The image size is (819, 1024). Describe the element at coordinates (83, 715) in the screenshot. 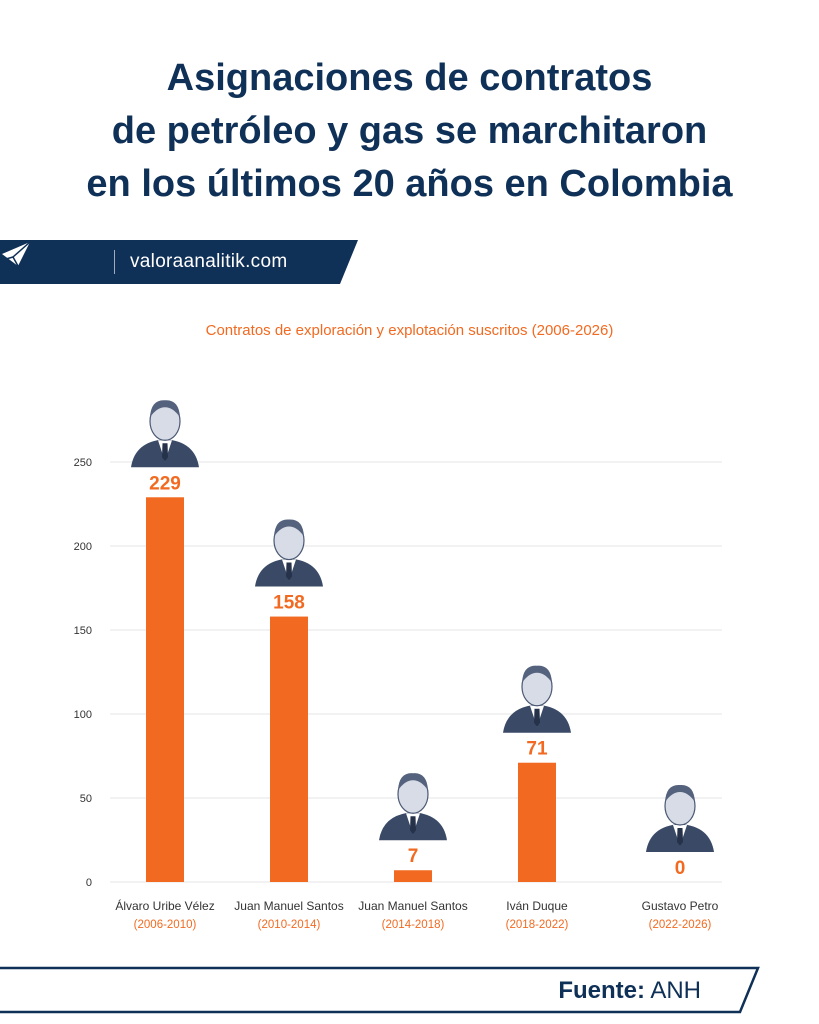

I see `y-tick-label: 100` at that location.